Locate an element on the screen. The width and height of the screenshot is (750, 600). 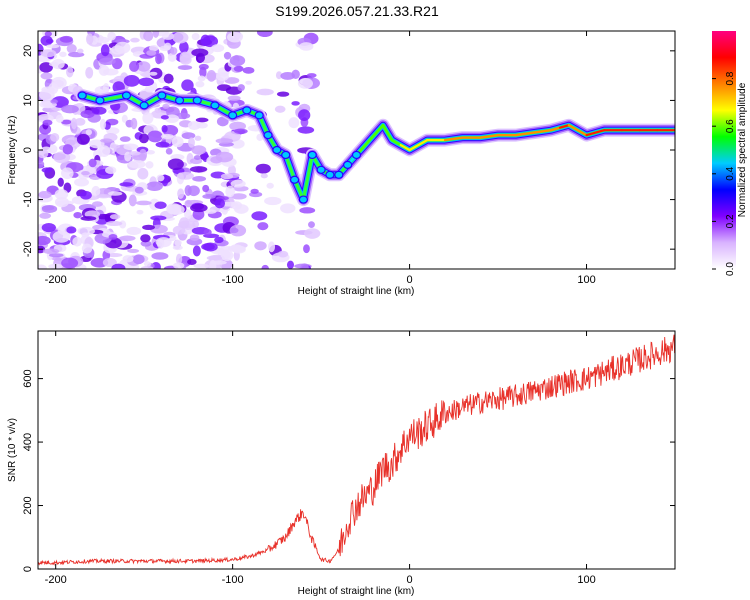
bottom-y-tick-label: 400 is located at coordinates (28, 442).